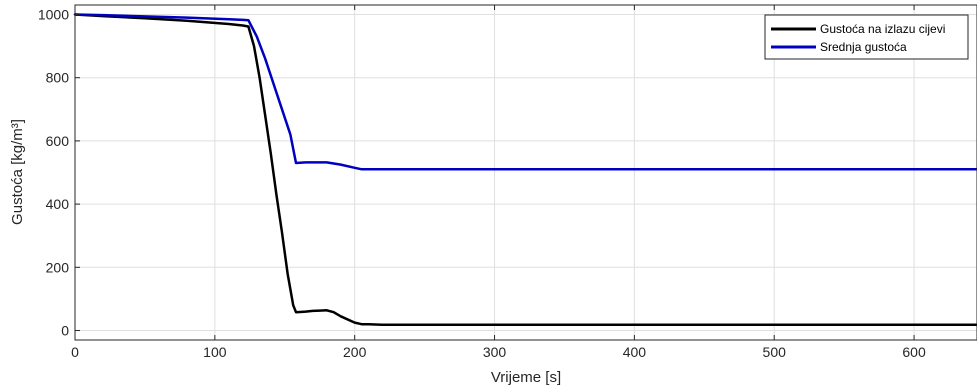  Describe the element at coordinates (526, 377) in the screenshot. I see `x-axis-label: Vrijeme [s]` at that location.